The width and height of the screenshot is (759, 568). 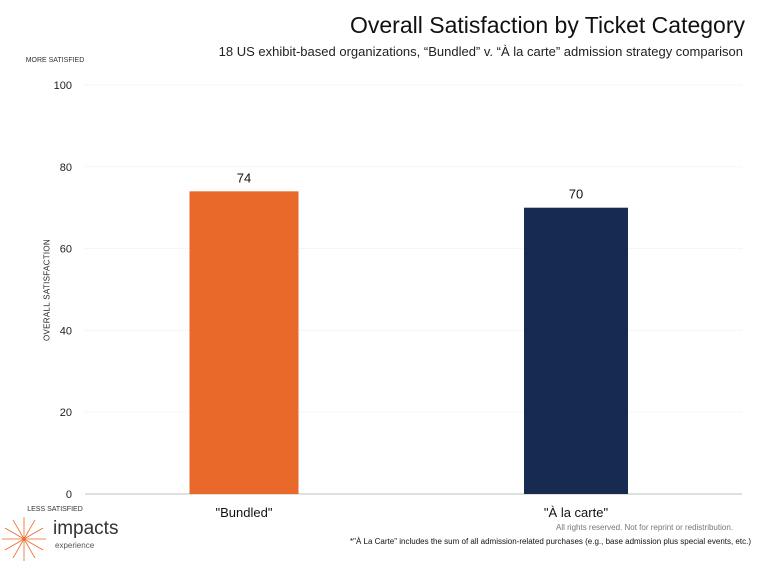 What do you see at coordinates (75, 545) in the screenshot?
I see `logo-subtext: experience` at bounding box center [75, 545].